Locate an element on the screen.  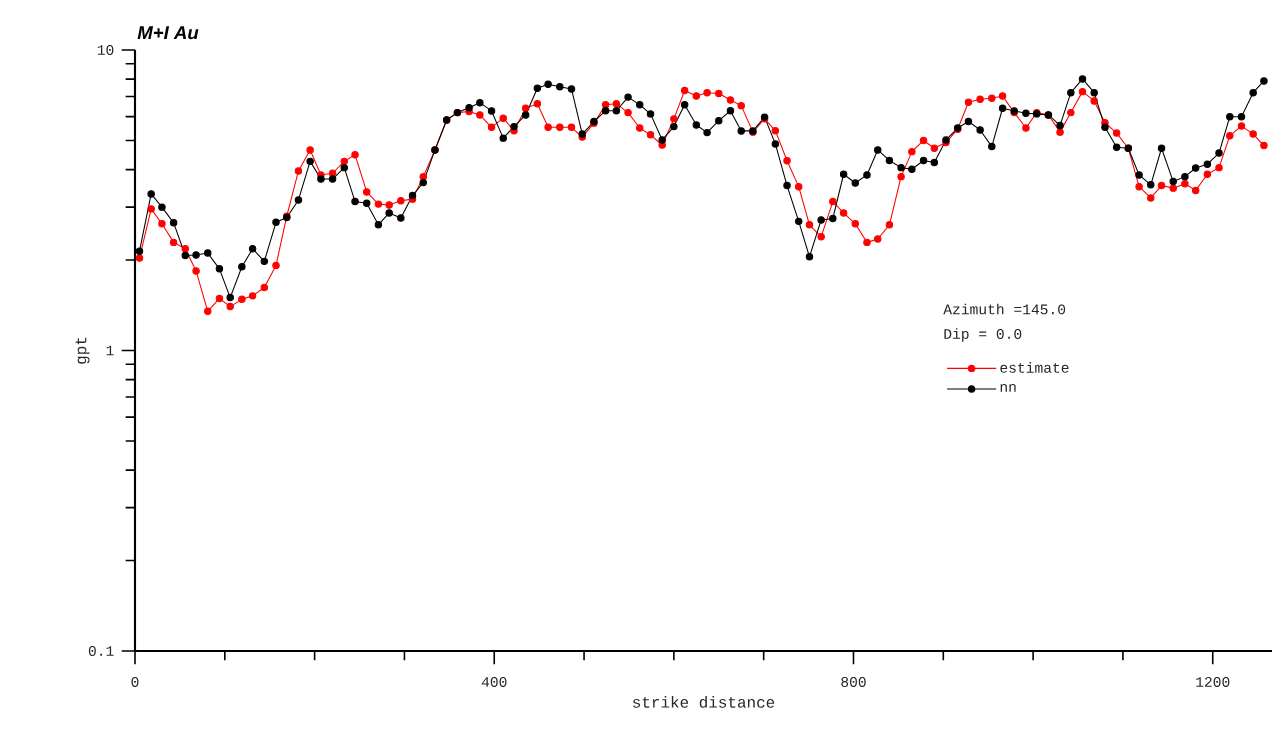
annotation: Azimuth =145.0 is located at coordinates (1004, 309).